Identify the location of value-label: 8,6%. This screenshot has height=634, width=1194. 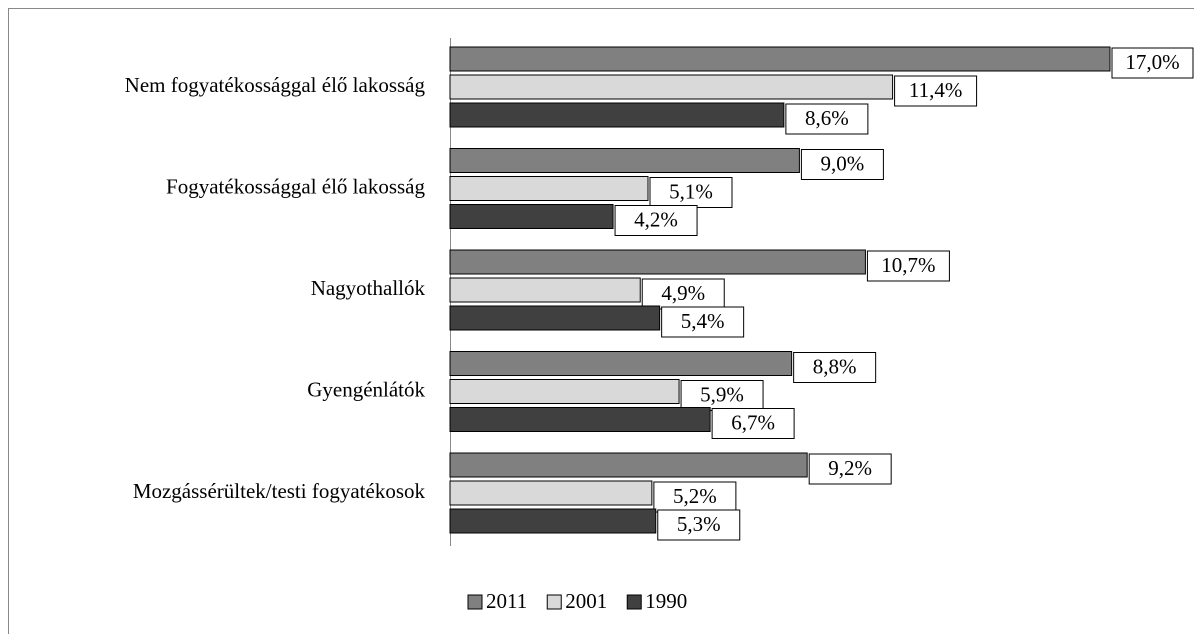
(827, 118).